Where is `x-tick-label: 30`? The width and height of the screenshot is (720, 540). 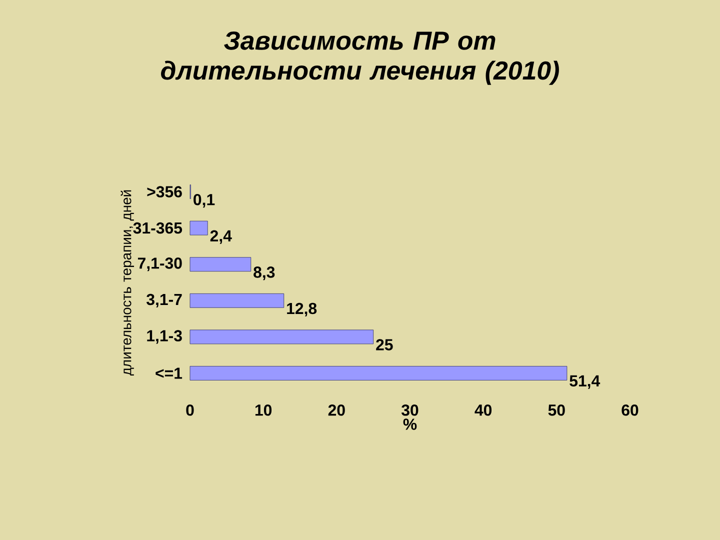
x-tick-label: 30 is located at coordinates (410, 410).